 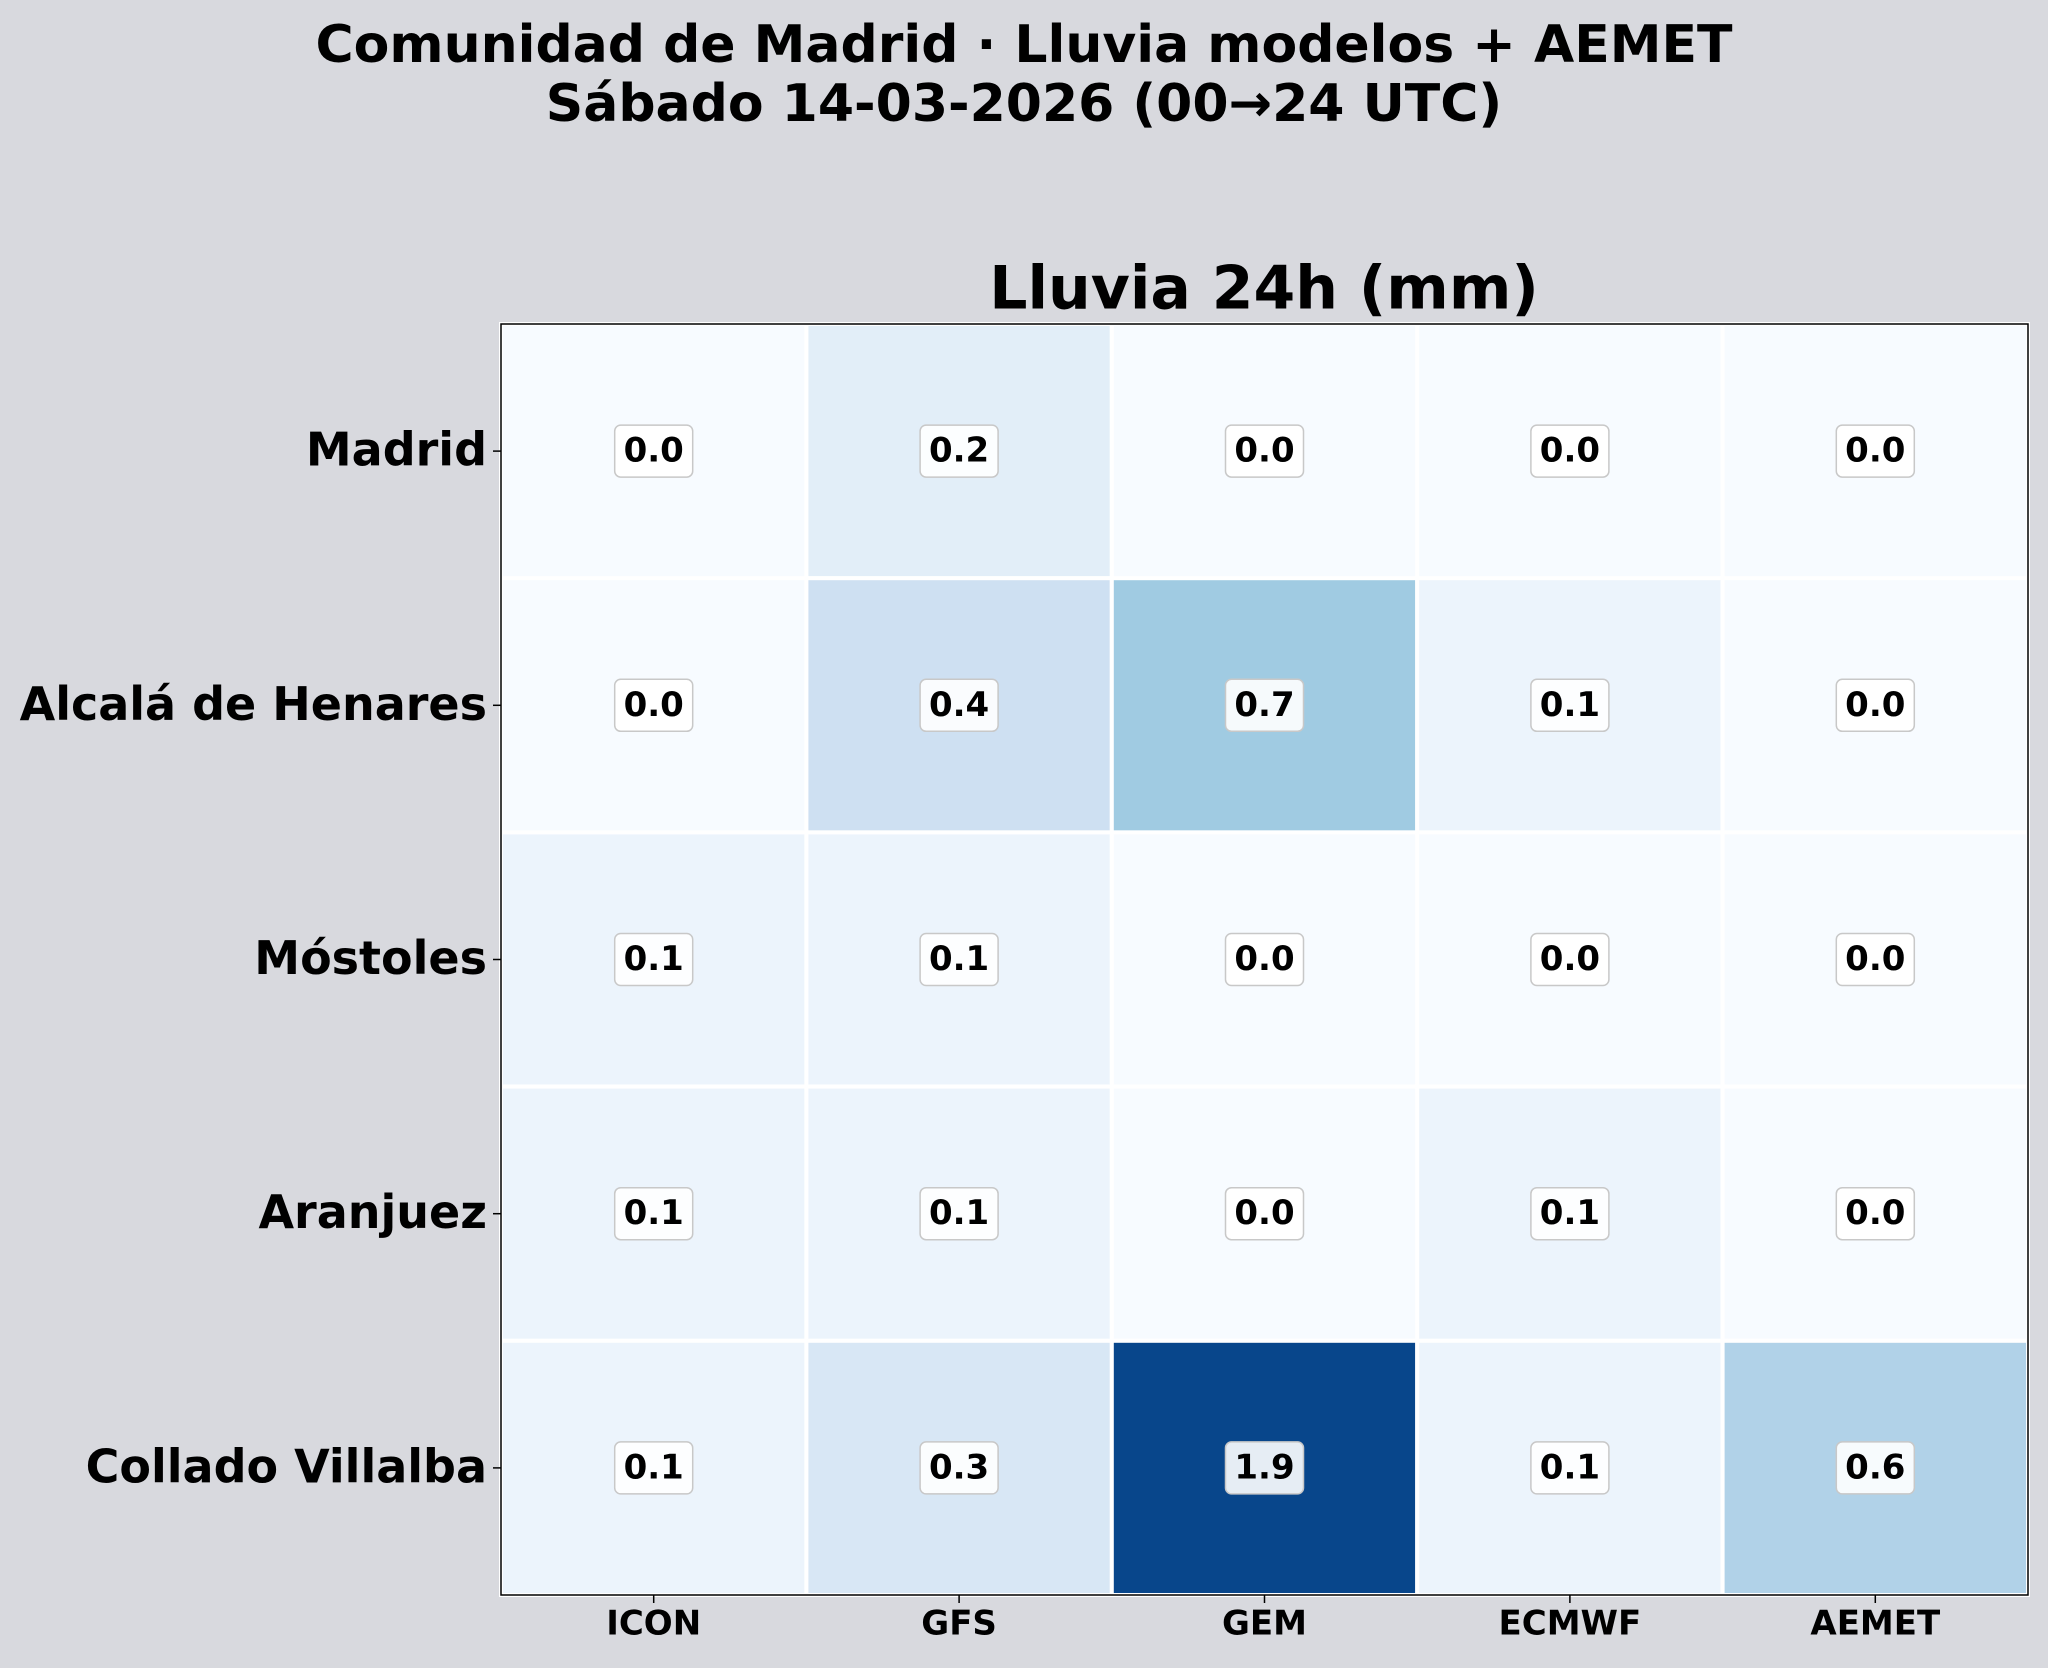 I want to click on x-tick-label: ICON, so click(x=653, y=1624).